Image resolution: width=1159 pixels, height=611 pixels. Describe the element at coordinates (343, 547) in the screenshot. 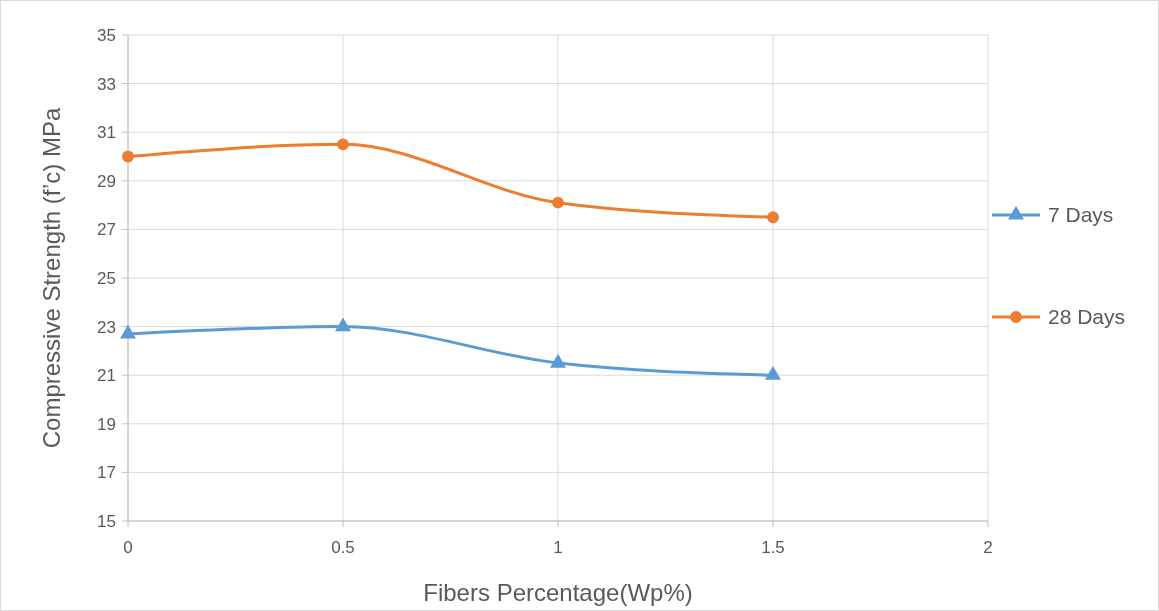

I see `x-tick-label: 0.5` at that location.